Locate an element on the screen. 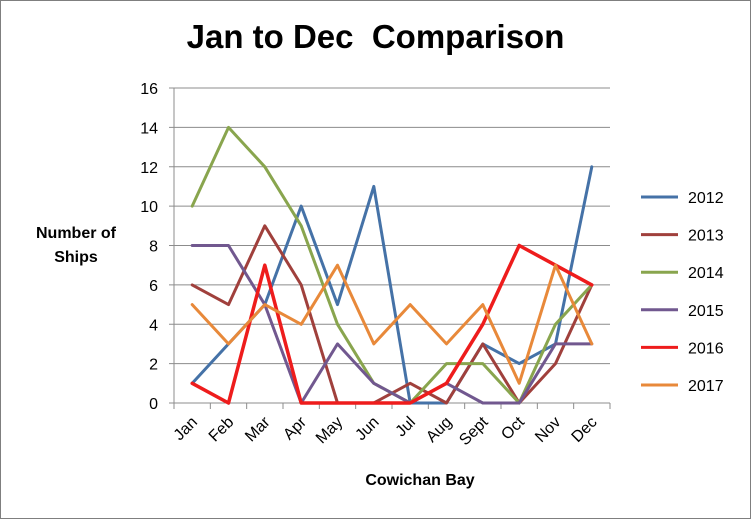  x-tick-label: Mar is located at coordinates (258, 429).